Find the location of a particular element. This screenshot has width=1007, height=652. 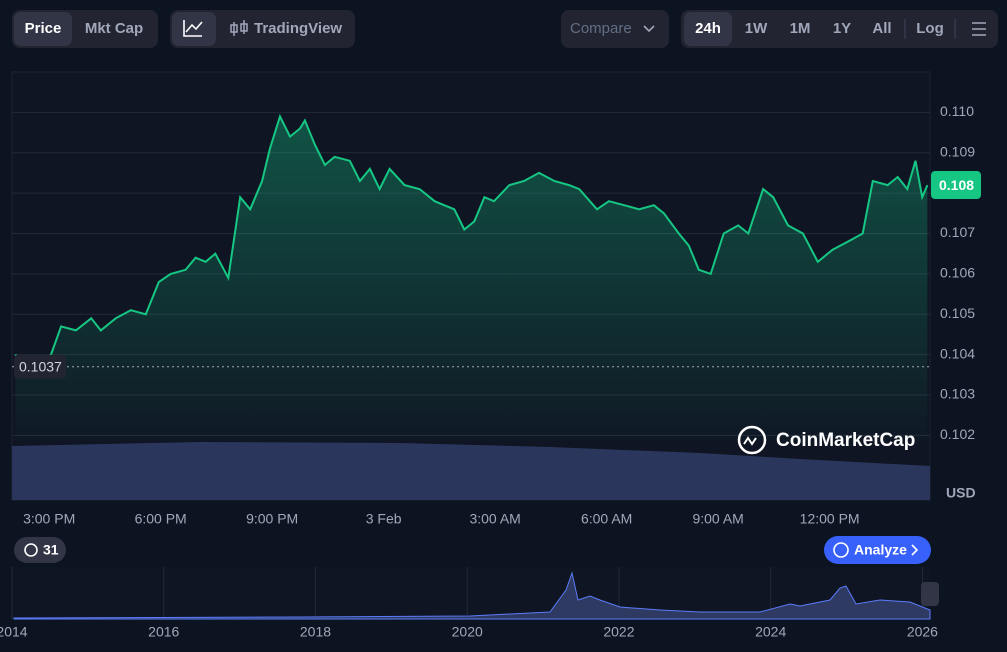

analyze-label: Analyze is located at coordinates (880, 550).